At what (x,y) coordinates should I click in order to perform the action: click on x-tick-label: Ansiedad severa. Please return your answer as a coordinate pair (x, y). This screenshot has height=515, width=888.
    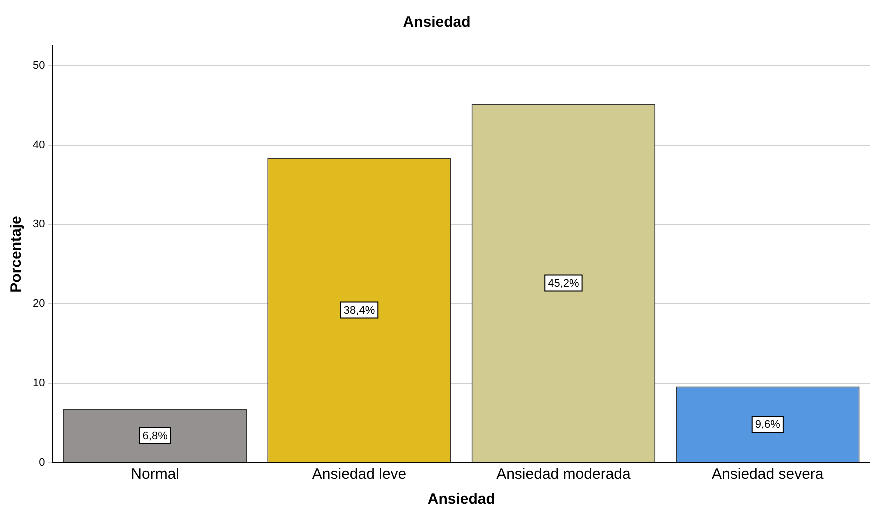
    Looking at the image, I should click on (768, 475).